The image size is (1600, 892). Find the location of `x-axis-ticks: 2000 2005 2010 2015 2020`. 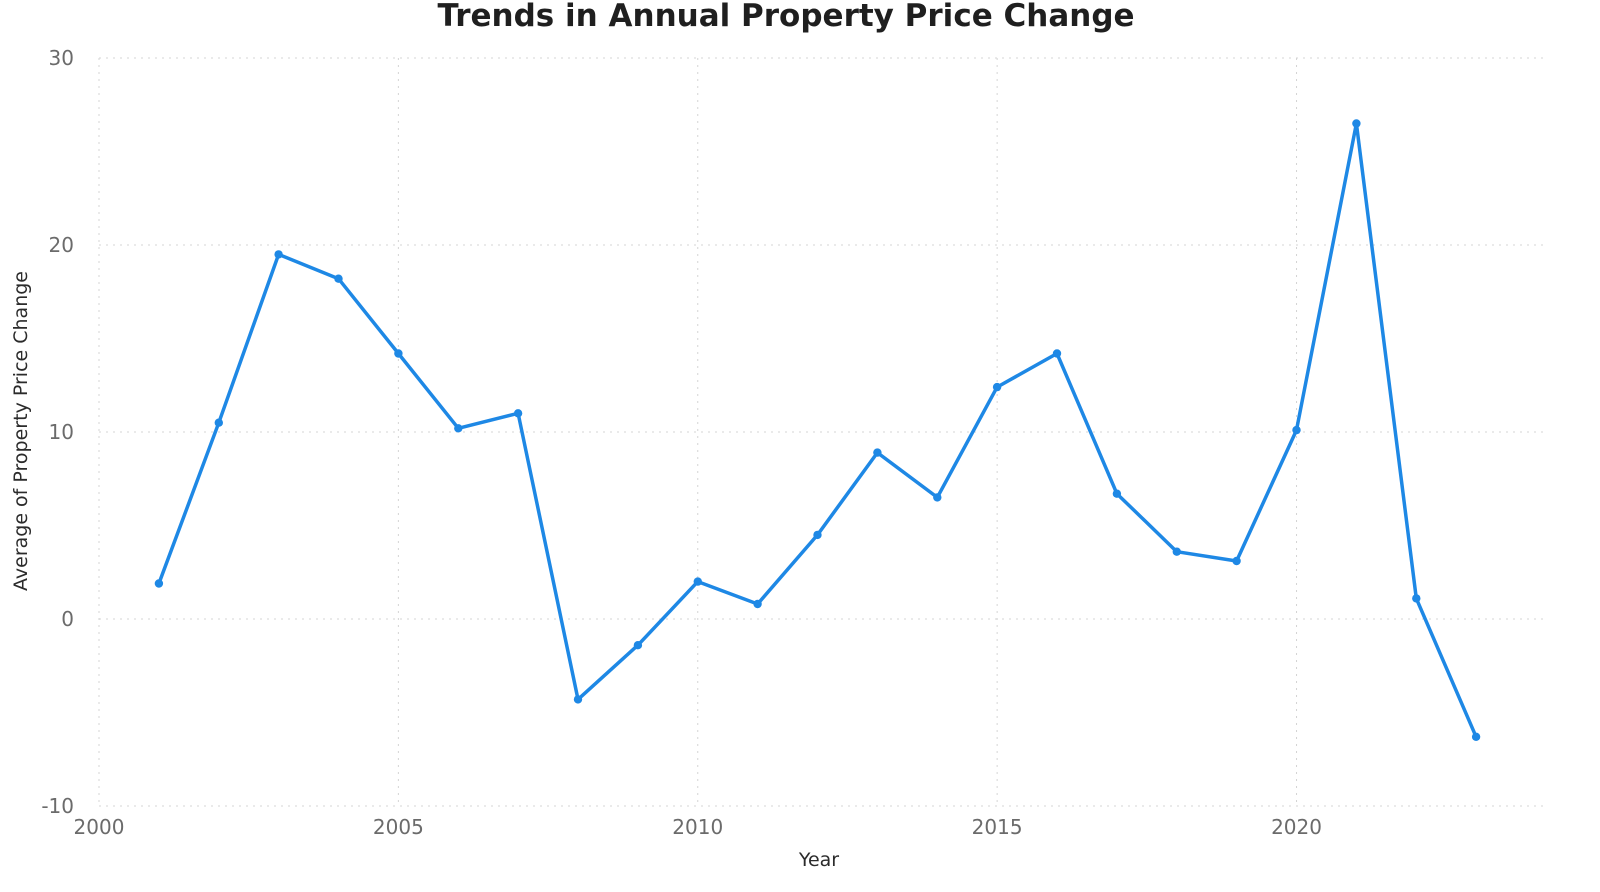

x-axis-ticks: 2000 2005 2010 2015 2020 is located at coordinates (698, 827).